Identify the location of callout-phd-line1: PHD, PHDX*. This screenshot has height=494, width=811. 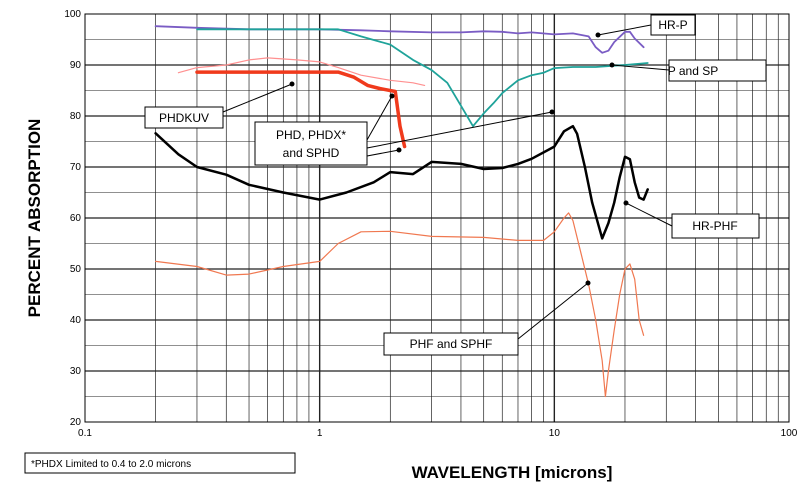
(311, 135).